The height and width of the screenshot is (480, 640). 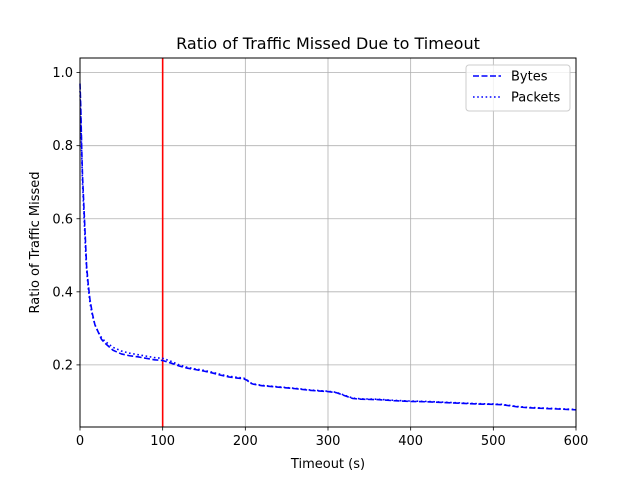 I want to click on x-tick-label: 0, so click(x=80, y=441).